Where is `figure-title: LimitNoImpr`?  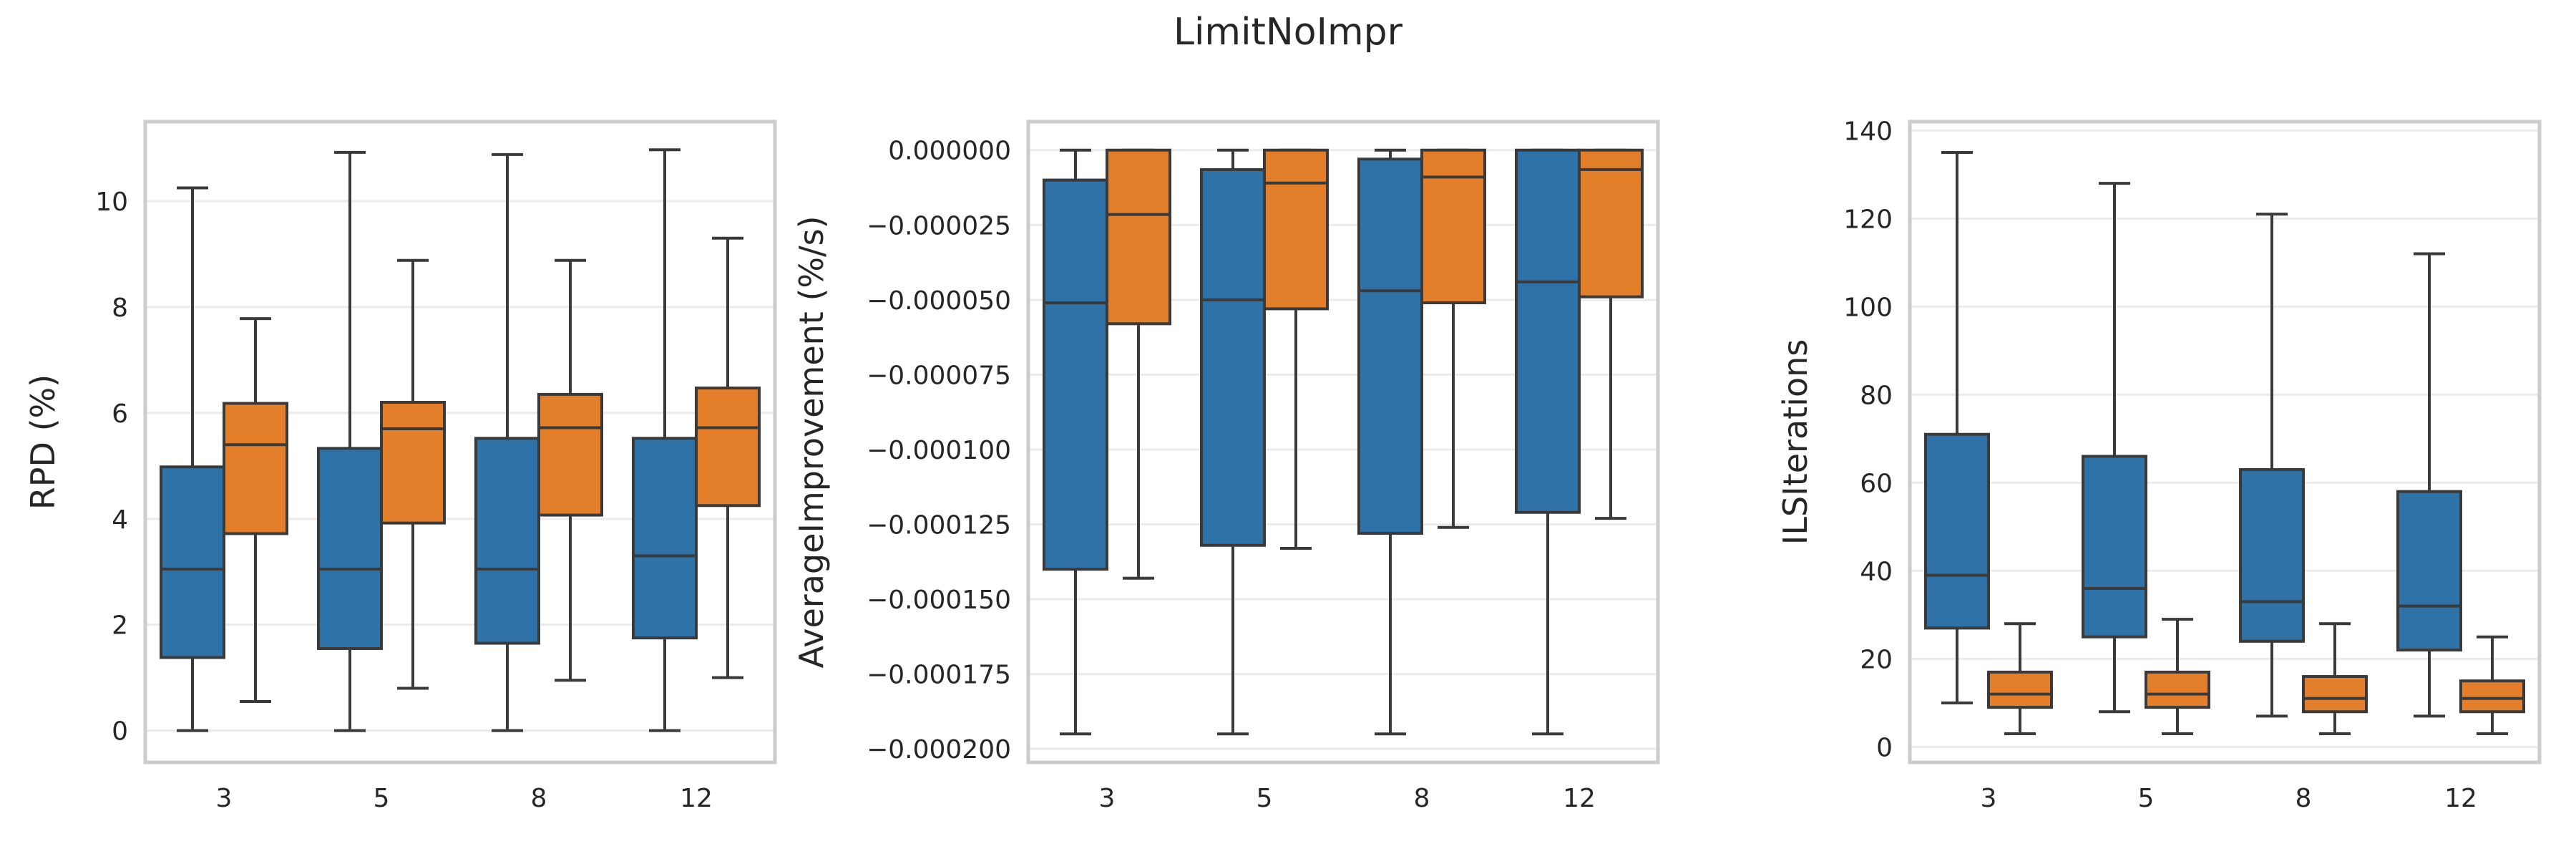
figure-title: LimitNoImpr is located at coordinates (1288, 32).